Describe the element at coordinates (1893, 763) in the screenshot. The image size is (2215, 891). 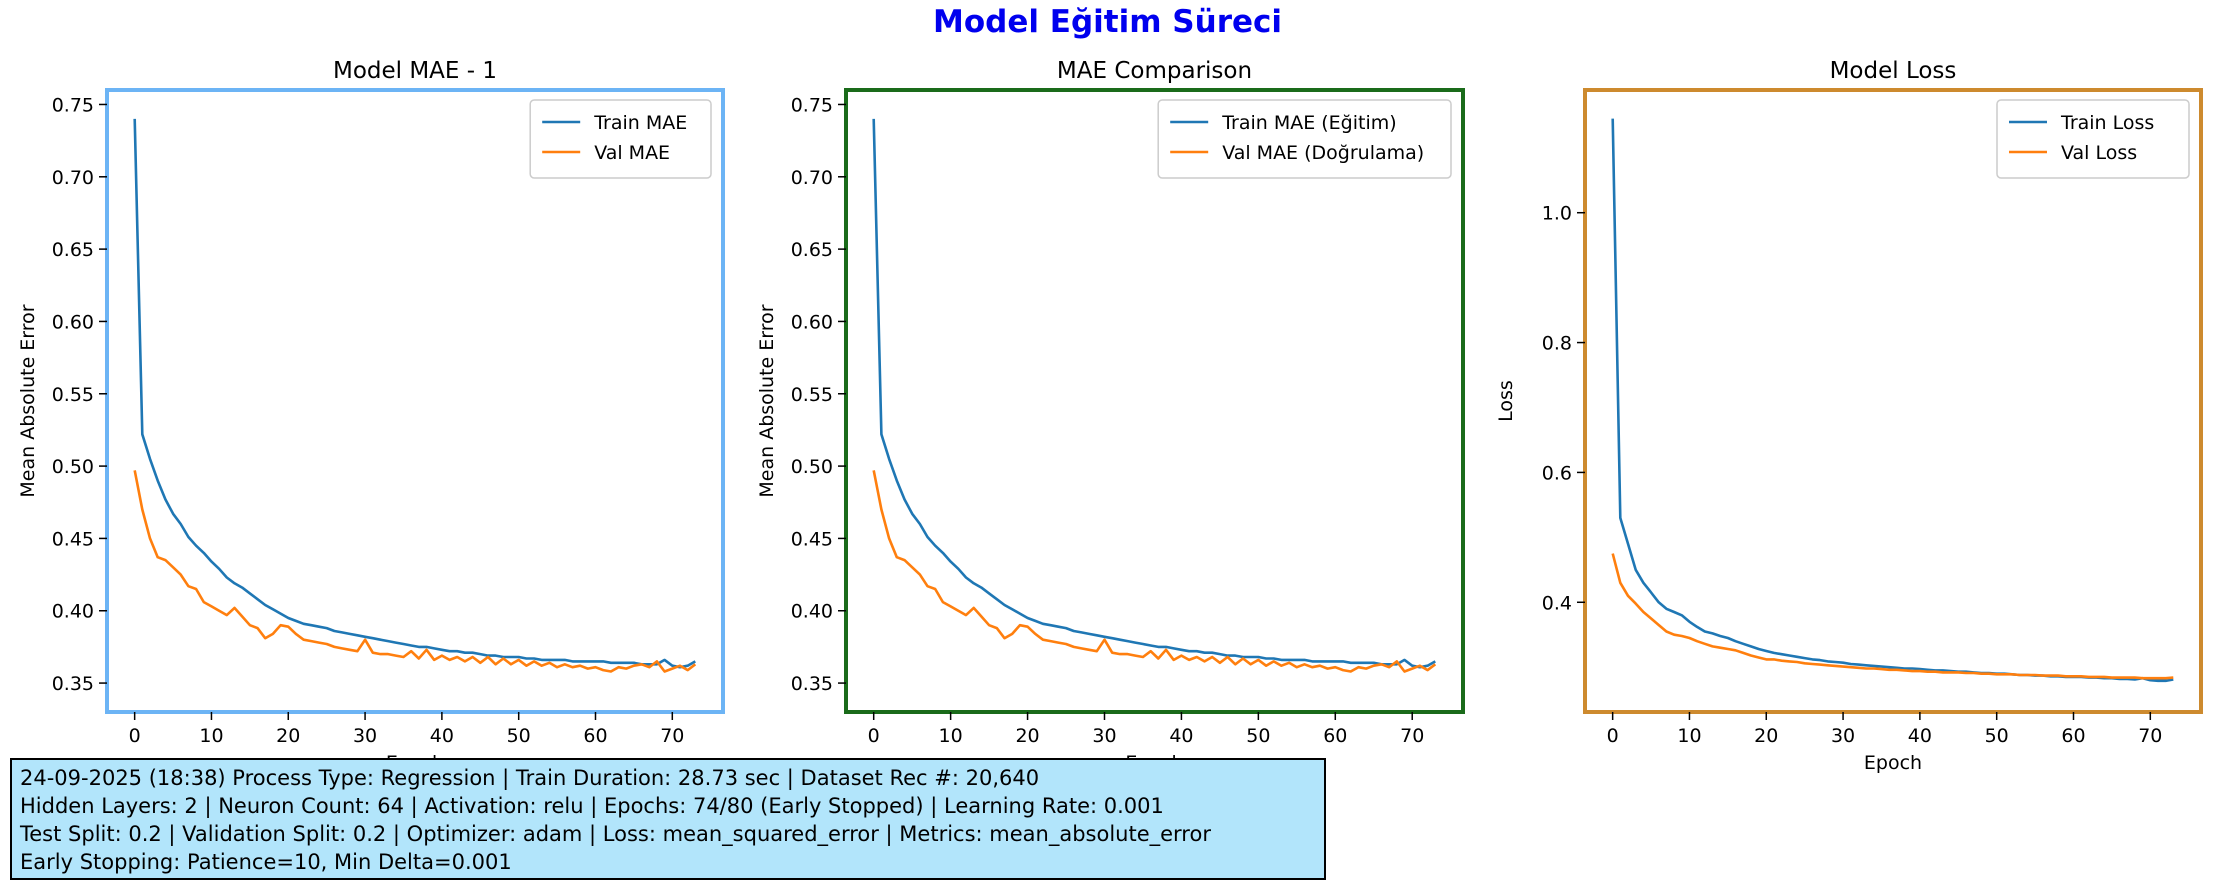
I see `chart-3-x-axis-label: Epoch` at that location.